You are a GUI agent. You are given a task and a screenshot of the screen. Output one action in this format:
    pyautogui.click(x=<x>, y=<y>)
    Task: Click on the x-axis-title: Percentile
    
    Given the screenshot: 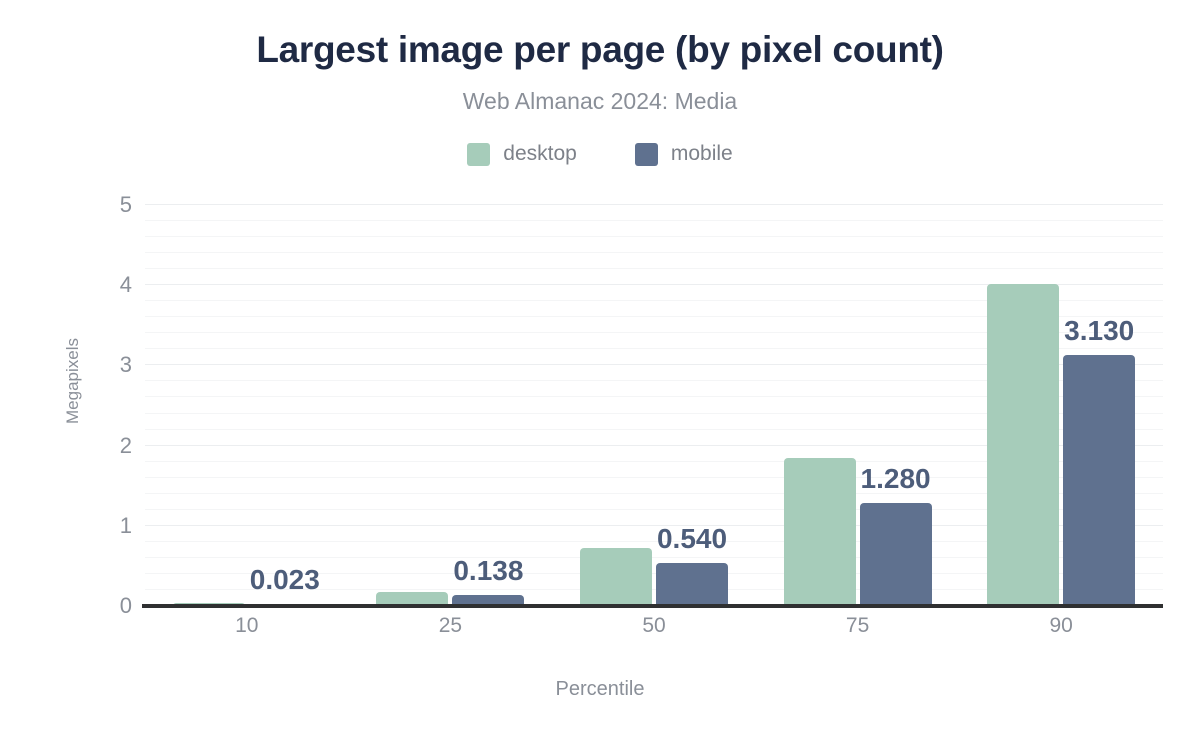 What is the action you would take?
    pyautogui.click(x=600, y=689)
    